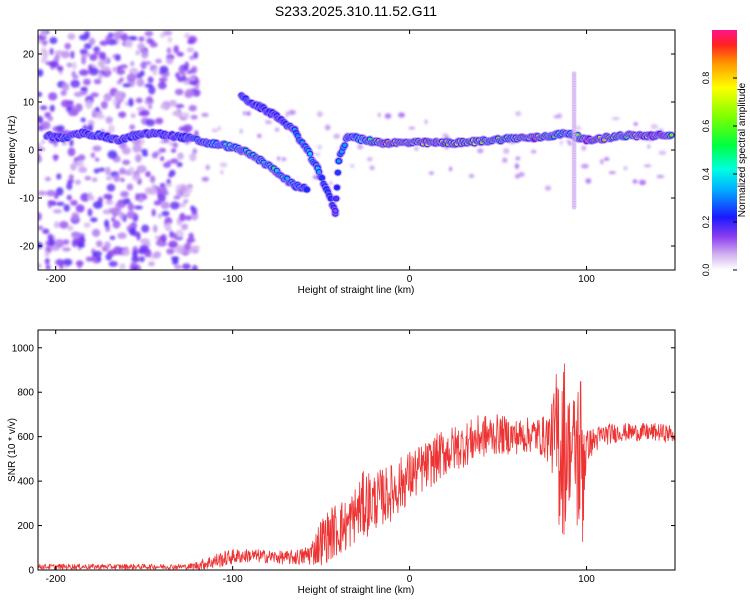 This screenshot has height=600, width=750. I want to click on colorbar-gradient, so click(724, 150).